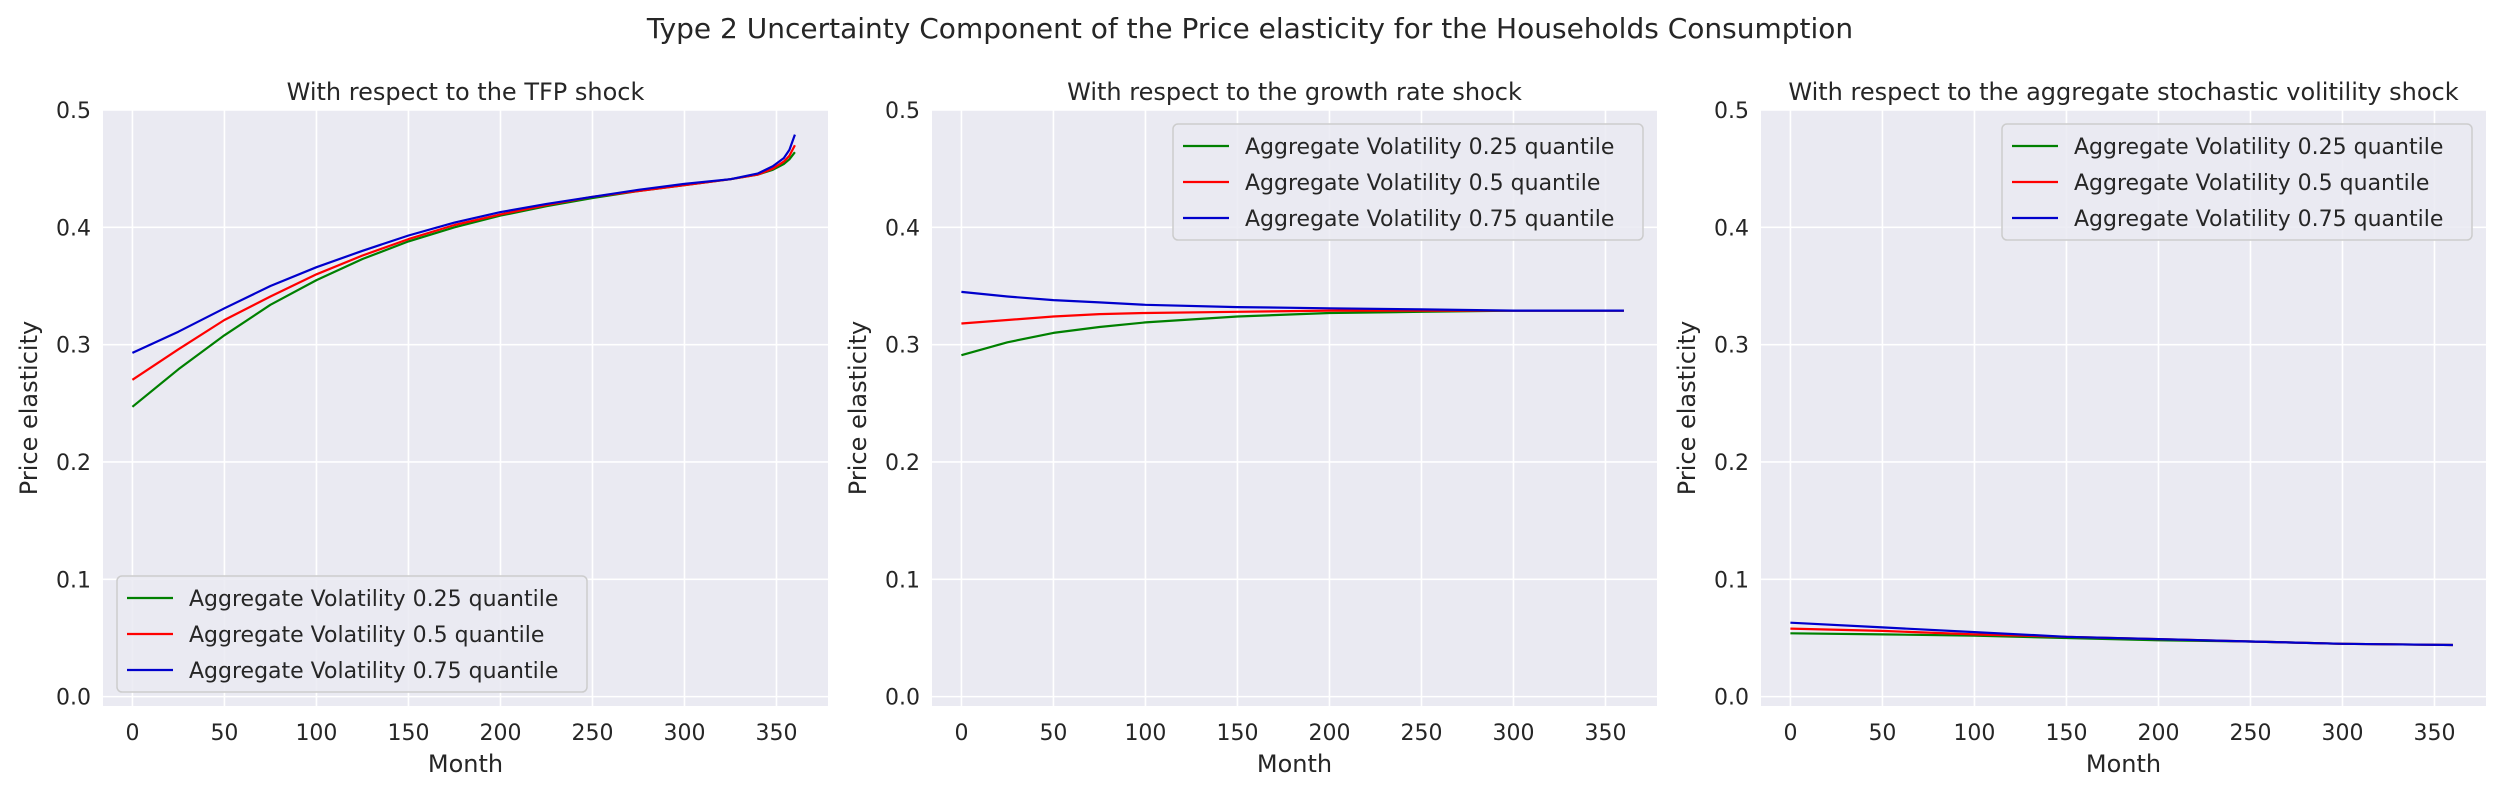  Describe the element at coordinates (1294, 92) in the screenshot. I see `panel-title: With respect to the growth rate shock` at that location.